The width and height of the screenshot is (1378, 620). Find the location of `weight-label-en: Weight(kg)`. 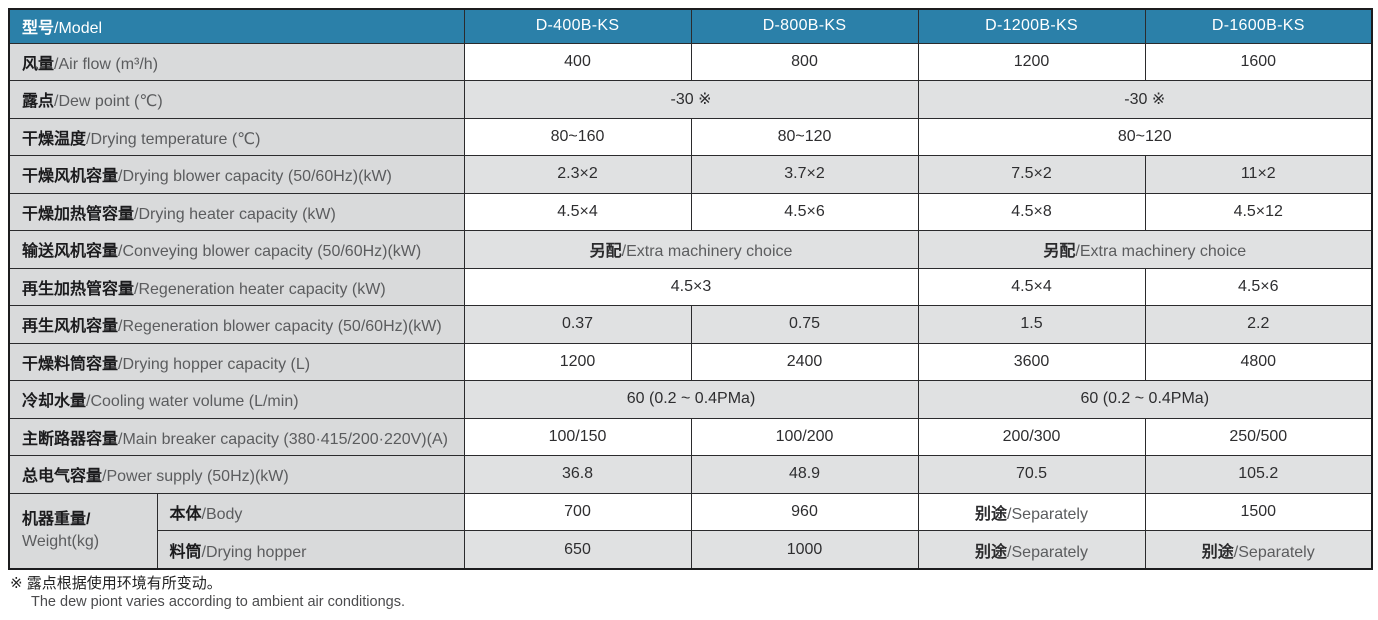

weight-label-en: Weight(kg) is located at coordinates (61, 541).